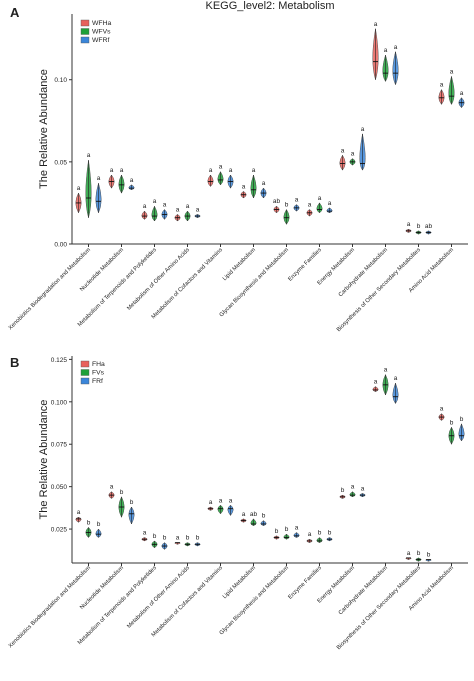 This screenshot has height=681, width=474. Describe the element at coordinates (15, 12) in the screenshot. I see `panel-label: A` at that location.